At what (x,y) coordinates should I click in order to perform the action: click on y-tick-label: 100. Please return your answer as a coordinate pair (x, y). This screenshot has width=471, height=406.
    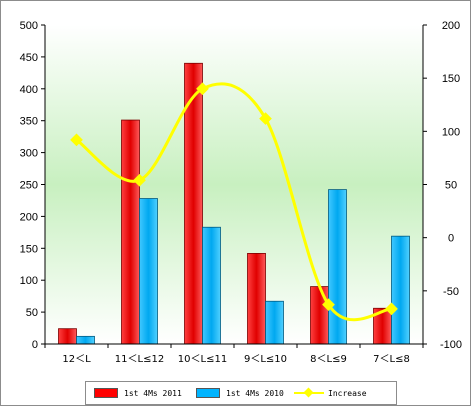
    Looking at the image, I should click on (29, 281).